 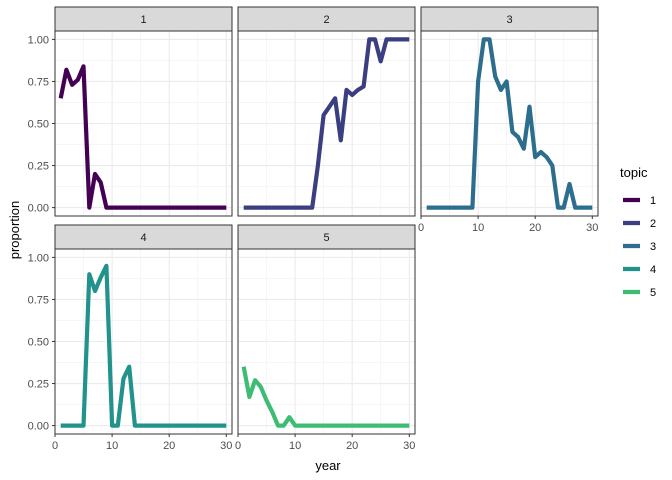 I want to click on y-axis-title: proportion, so click(x=14, y=230).